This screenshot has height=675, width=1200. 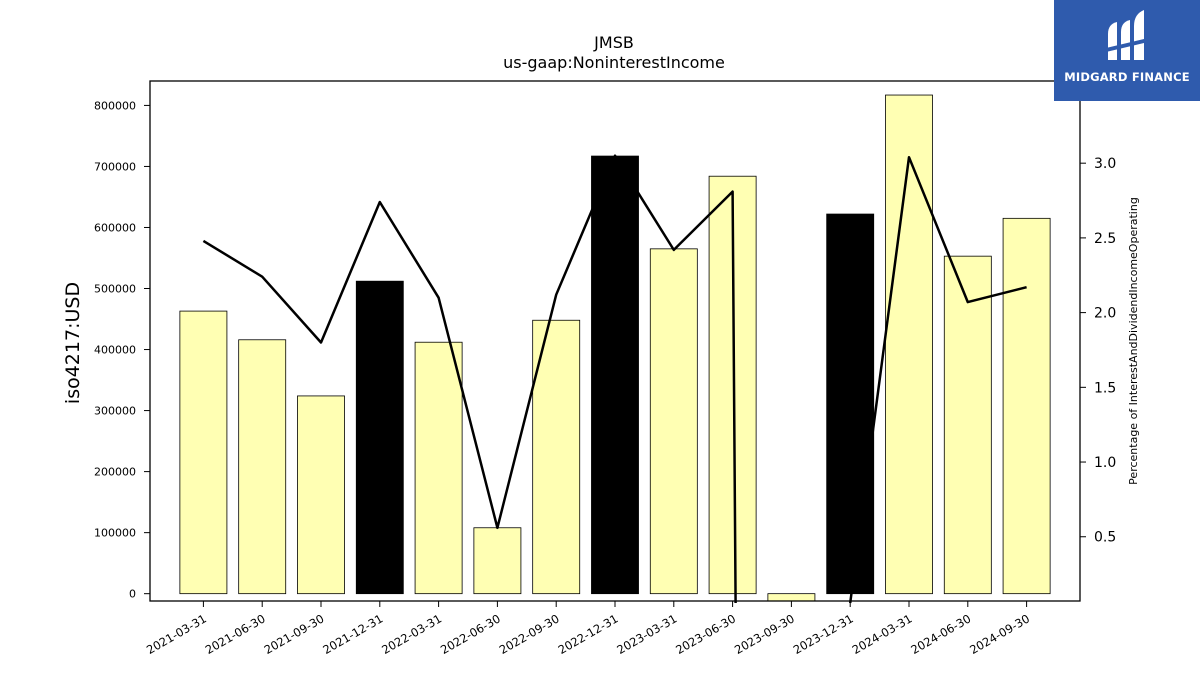 What do you see at coordinates (352, 634) in the screenshot?
I see `x-tick-label: 2021-12-31` at bounding box center [352, 634].